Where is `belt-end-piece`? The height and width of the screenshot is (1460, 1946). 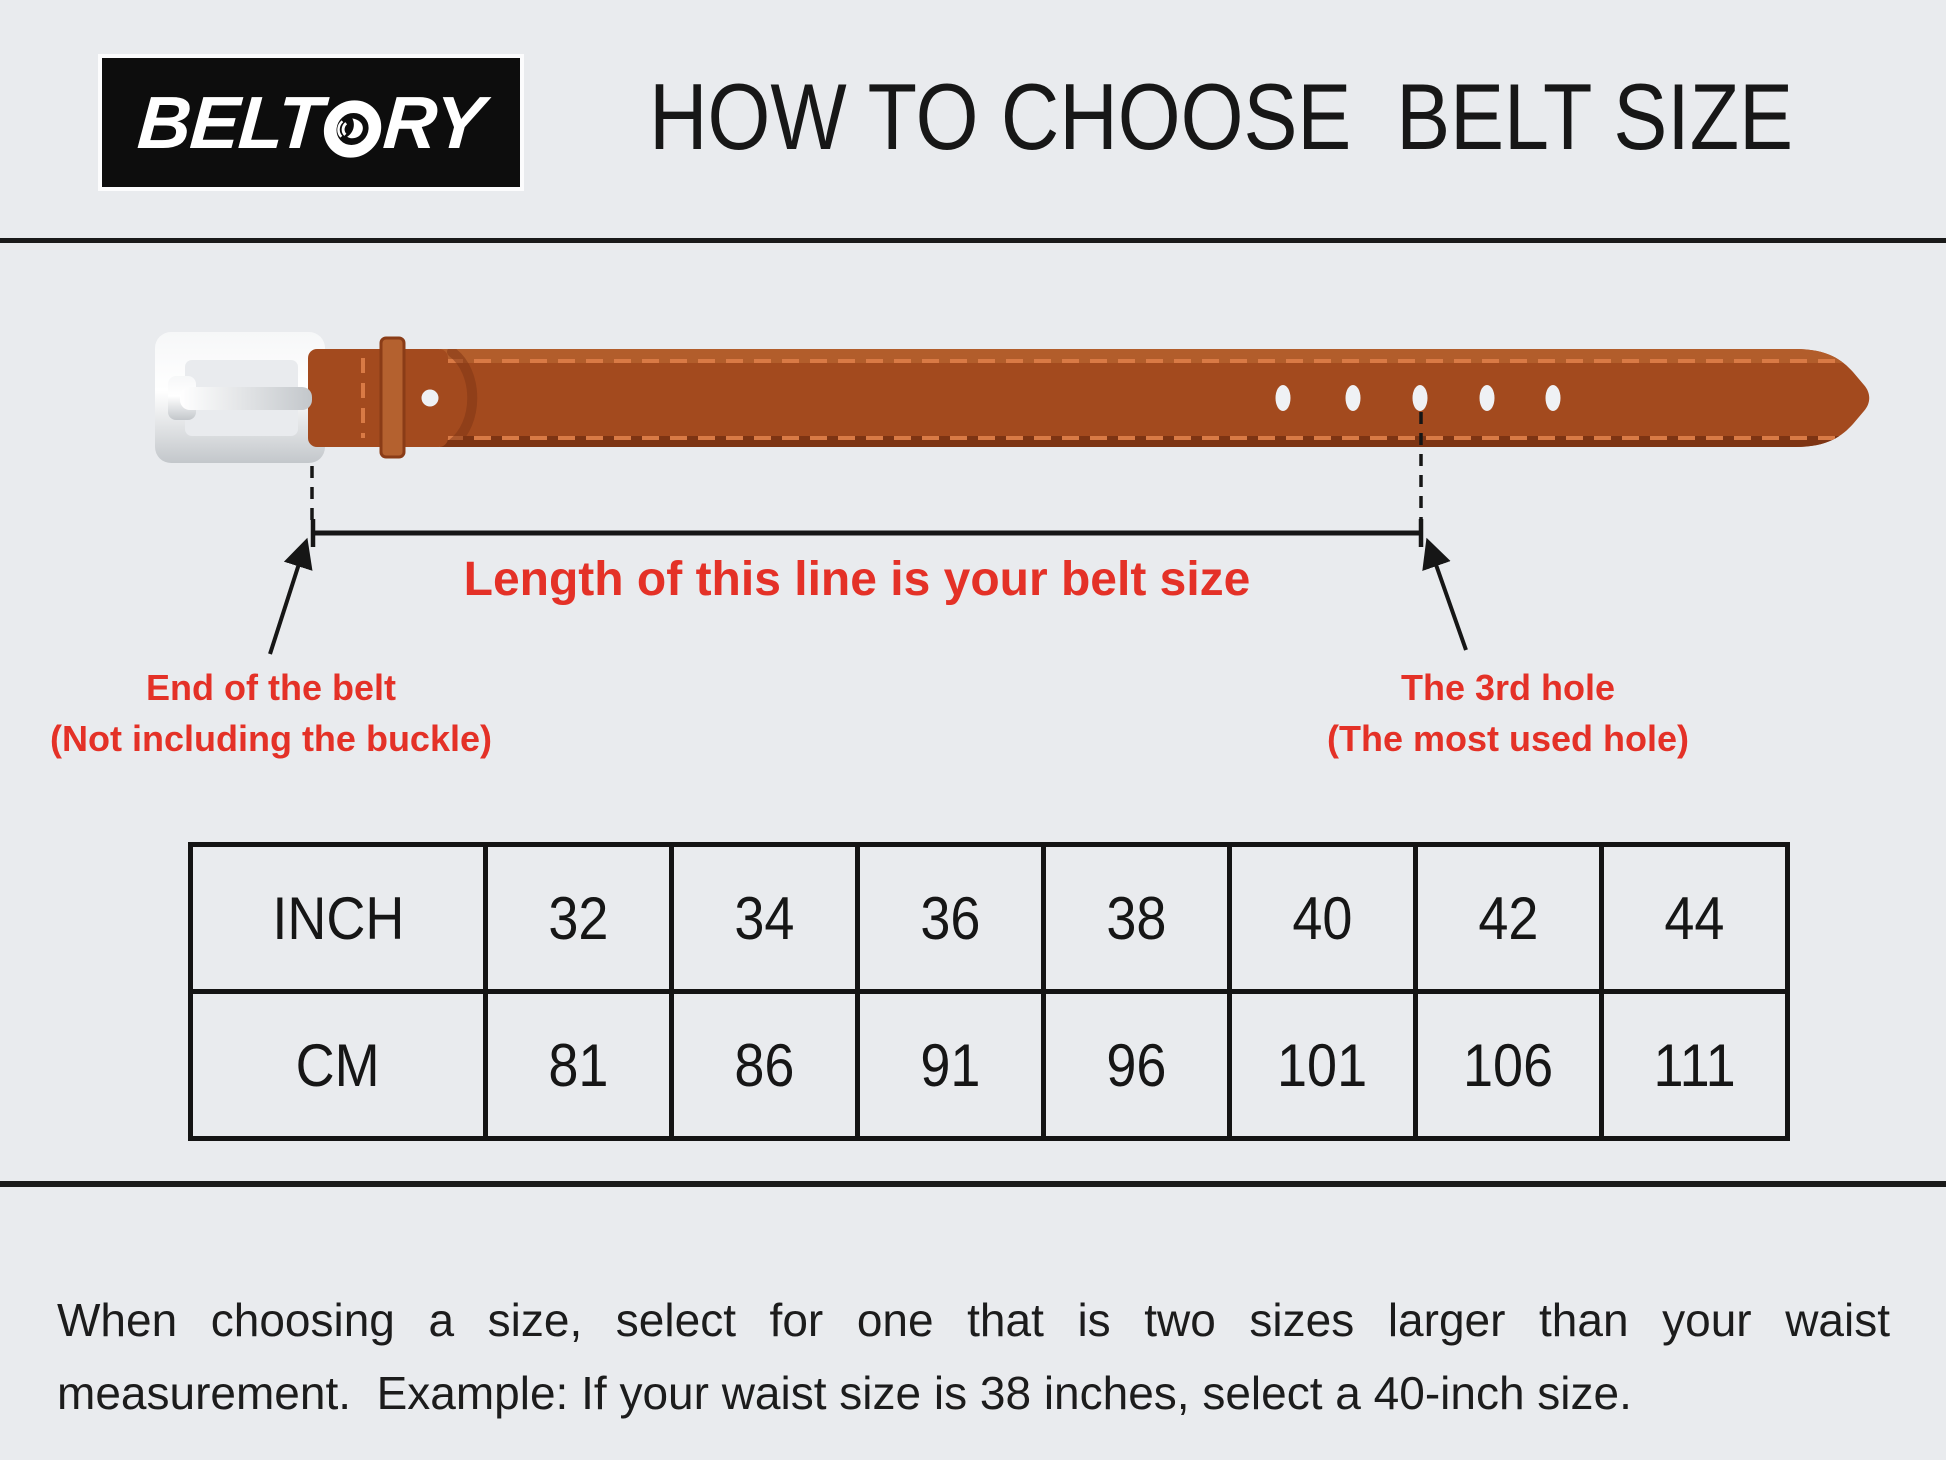
belt-end-piece is located at coordinates (378, 398).